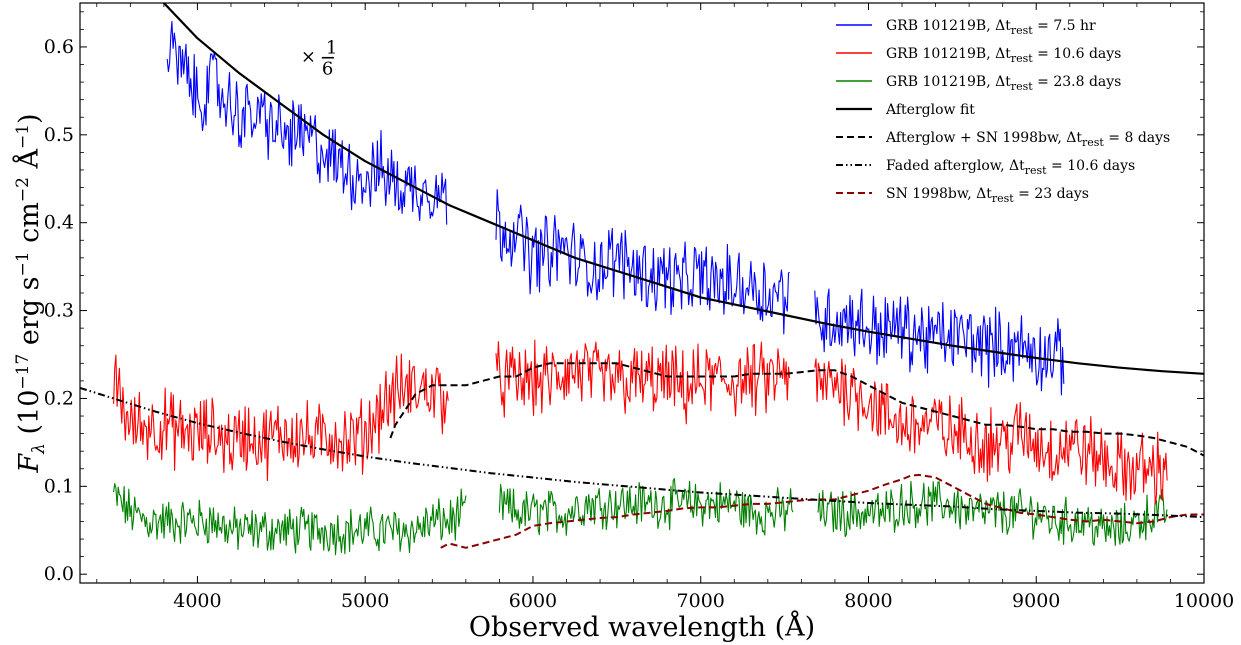 The width and height of the screenshot is (1241, 645). I want to click on x-tick-label: 6000, so click(533, 601).